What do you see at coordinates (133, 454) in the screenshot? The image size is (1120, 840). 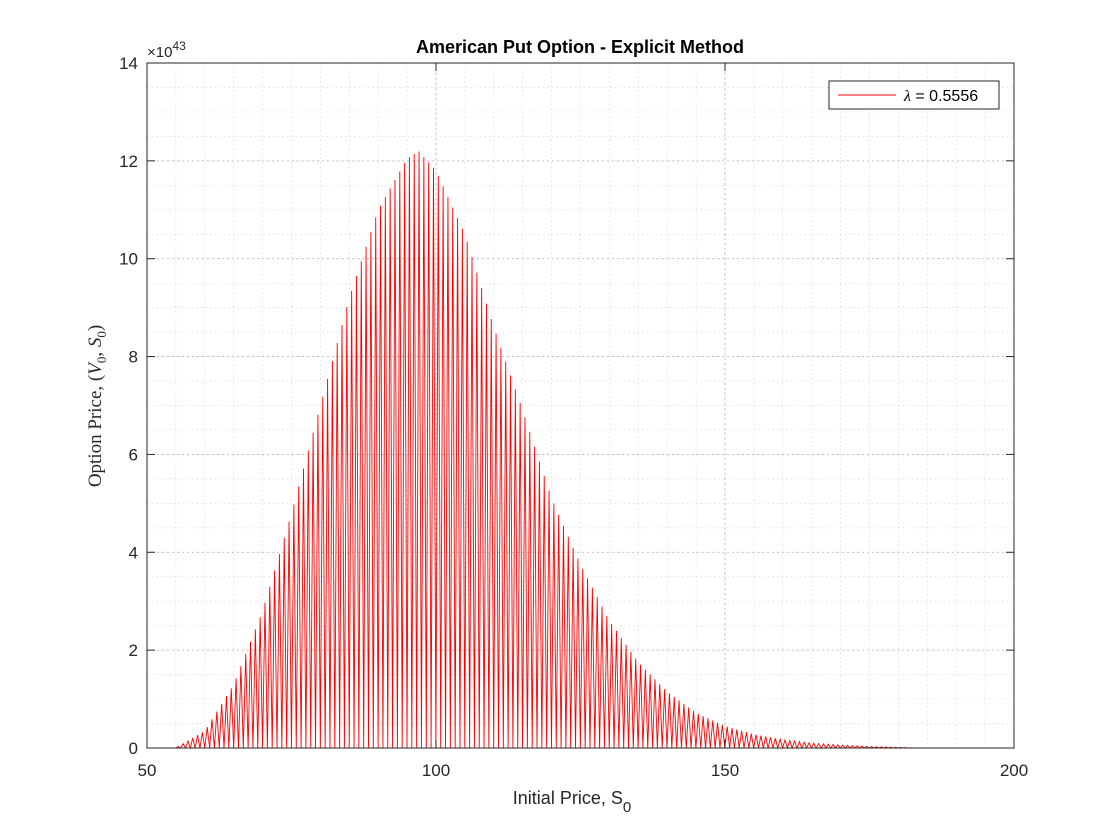 I see `y-tick-label: 6` at bounding box center [133, 454].